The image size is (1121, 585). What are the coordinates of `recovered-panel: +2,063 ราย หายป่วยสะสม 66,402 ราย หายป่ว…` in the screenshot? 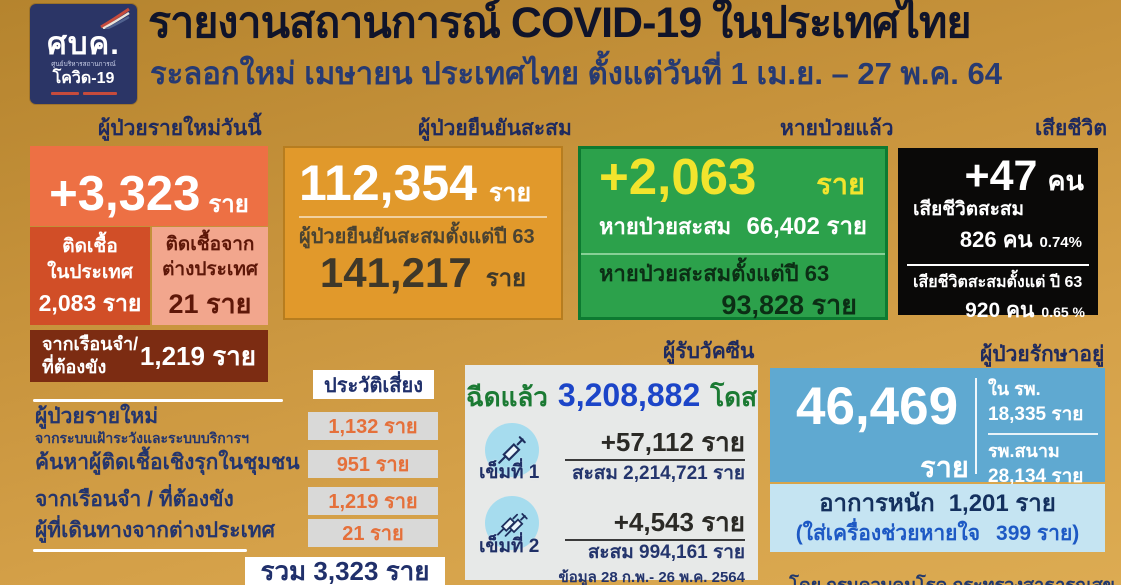 It's located at (733, 233).